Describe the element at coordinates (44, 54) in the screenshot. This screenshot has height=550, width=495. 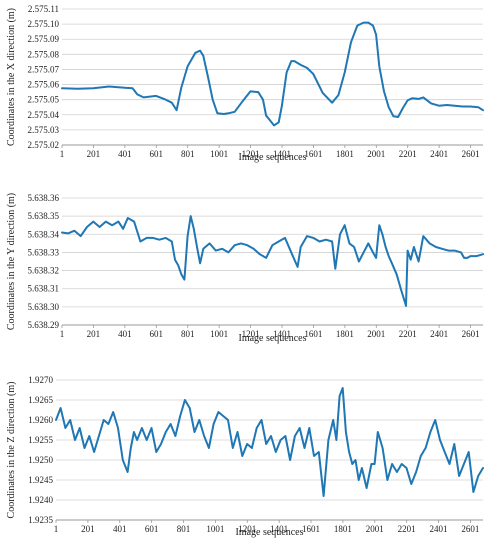
I see `y-tick-label: 2.575.08` at that location.